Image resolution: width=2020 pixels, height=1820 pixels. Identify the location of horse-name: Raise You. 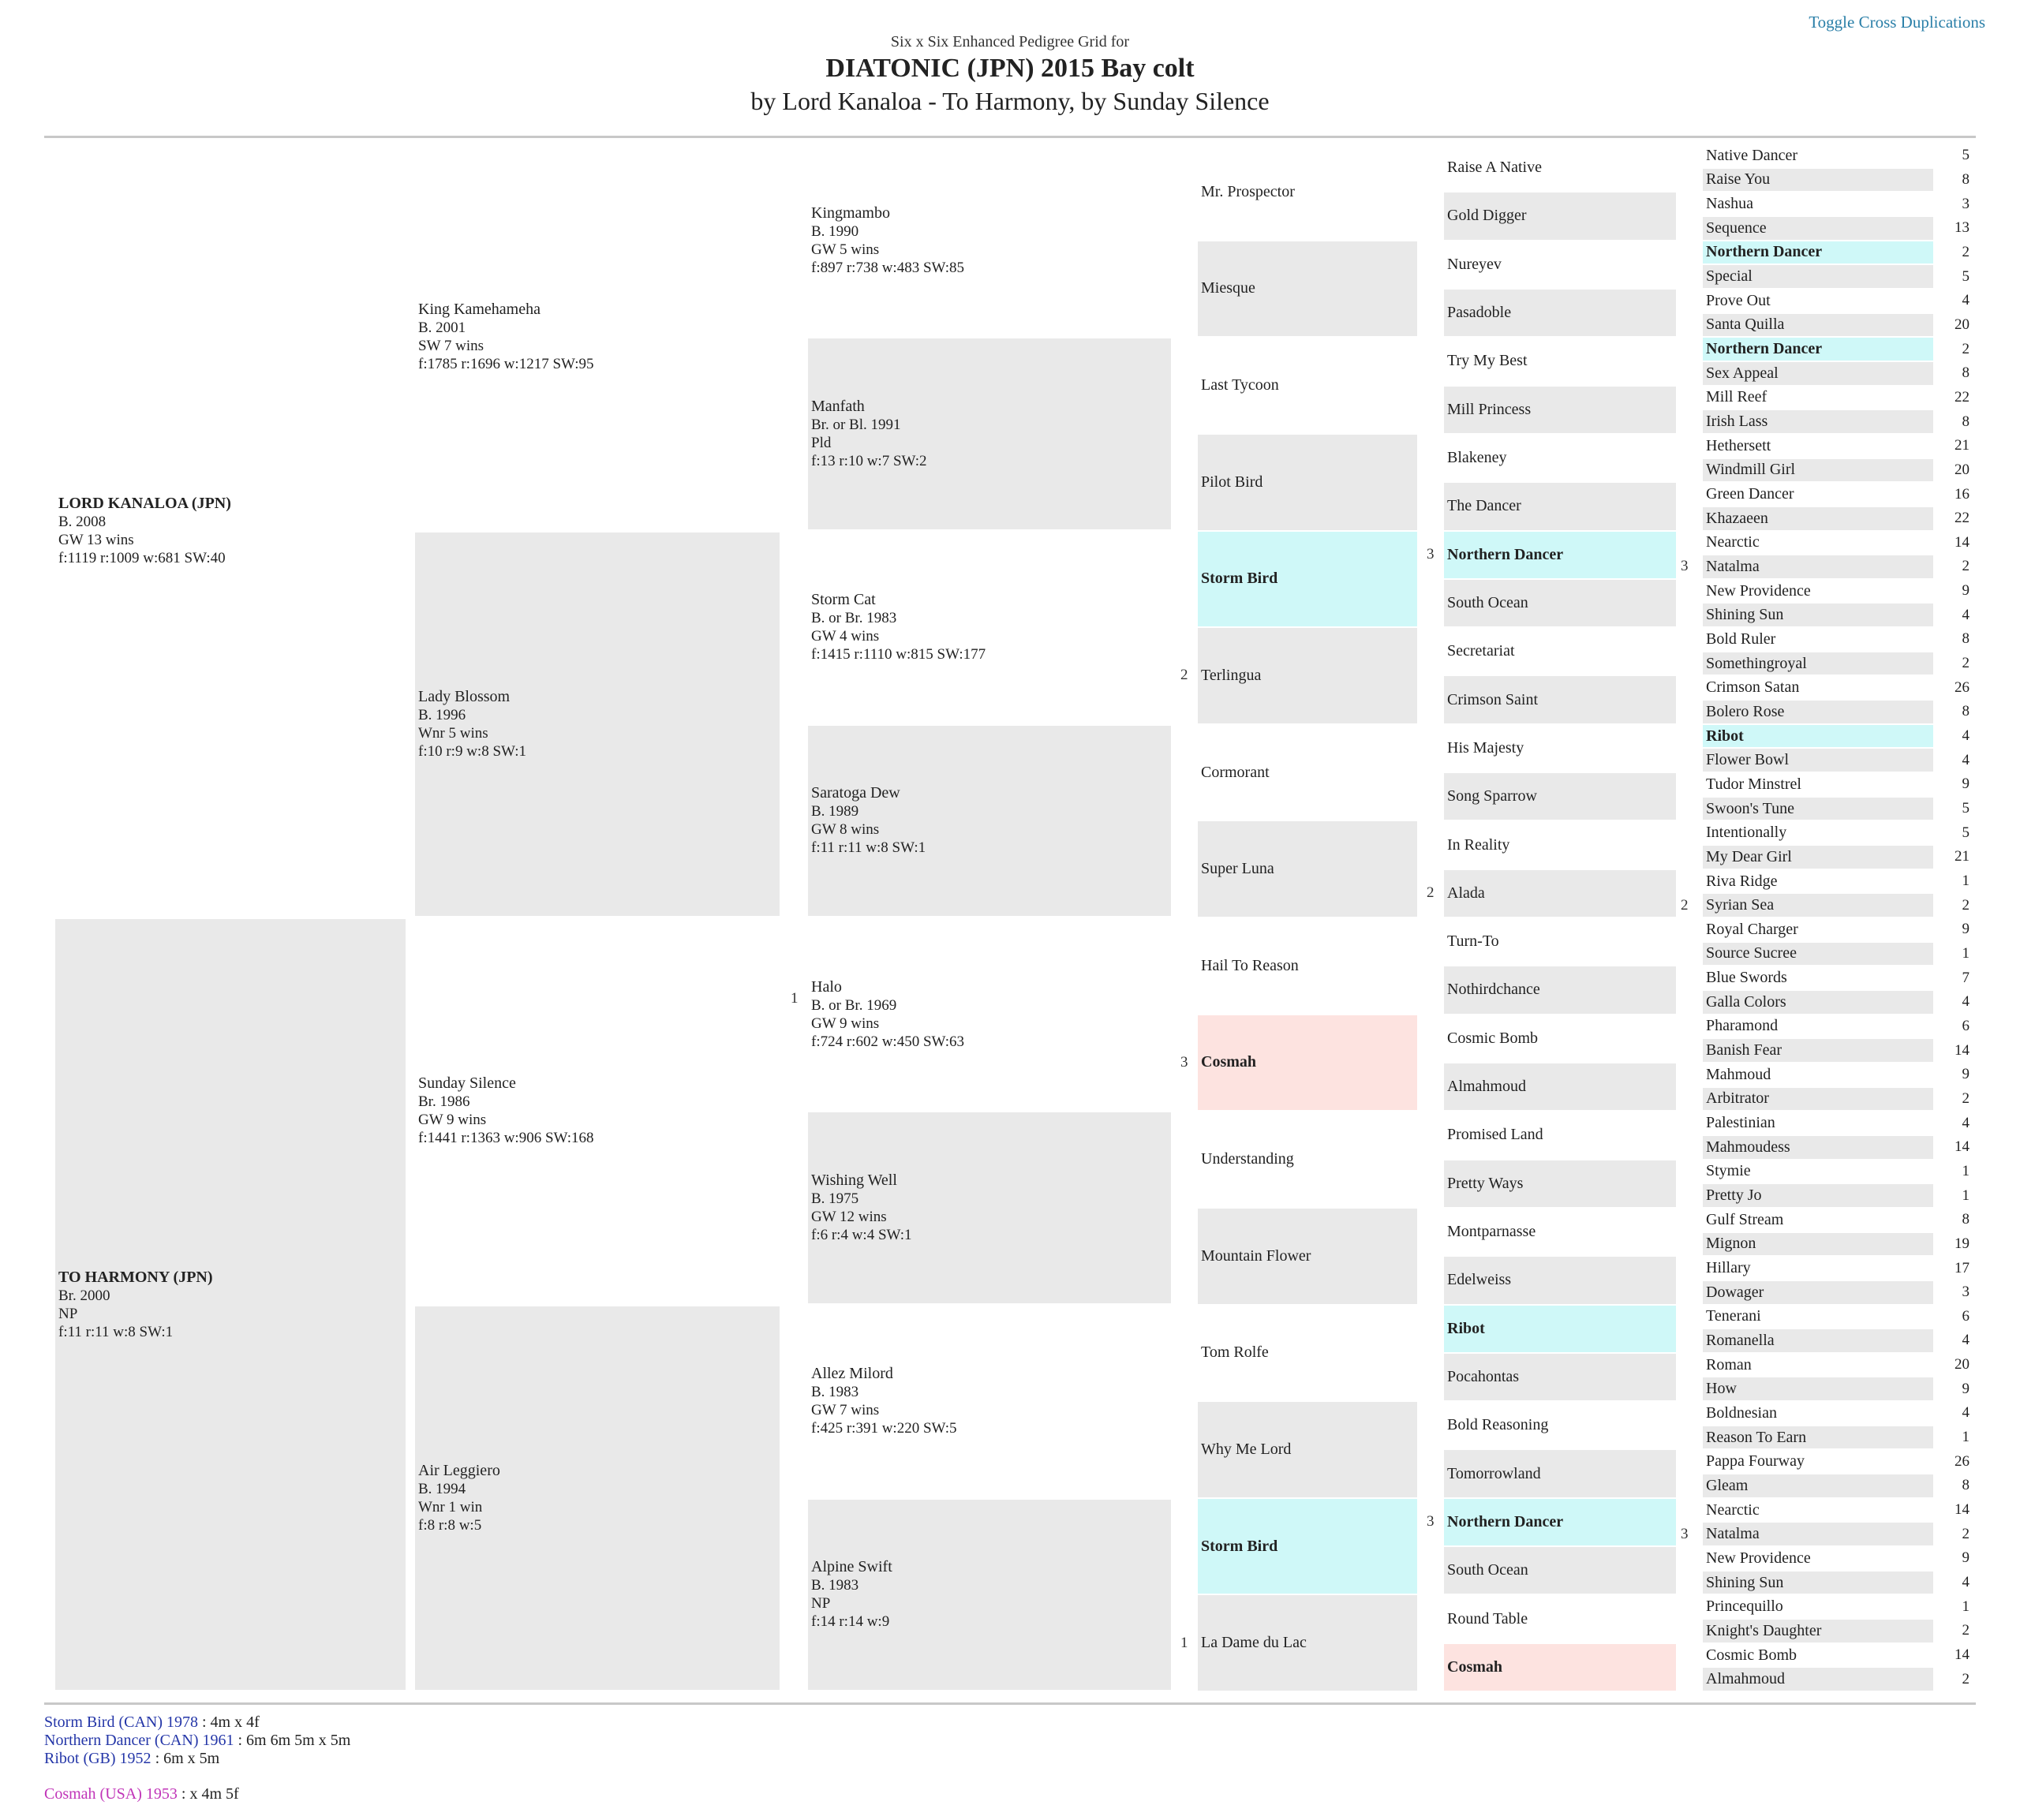
(1738, 179).